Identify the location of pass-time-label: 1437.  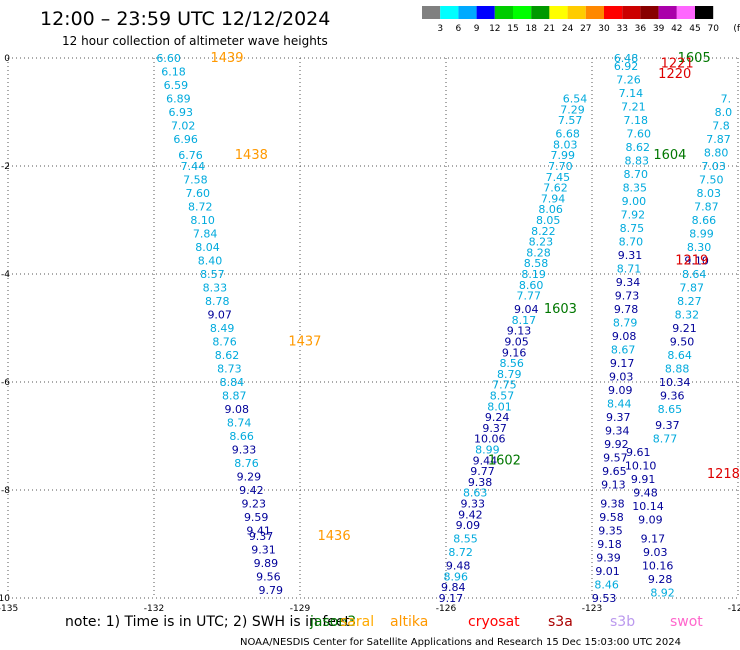
(304, 342).